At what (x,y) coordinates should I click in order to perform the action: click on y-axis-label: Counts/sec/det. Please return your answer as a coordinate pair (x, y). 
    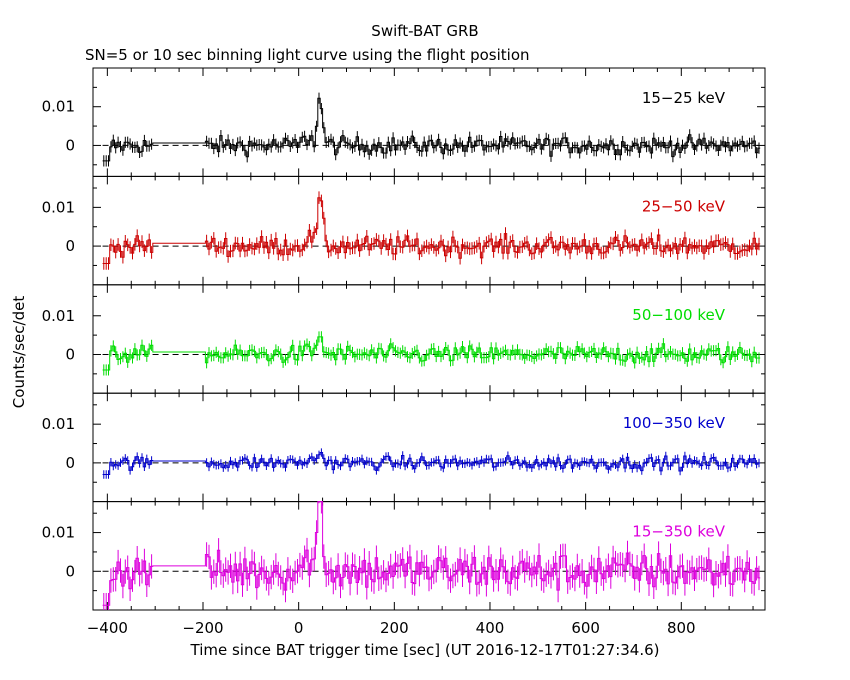
    Looking at the image, I should click on (19, 352).